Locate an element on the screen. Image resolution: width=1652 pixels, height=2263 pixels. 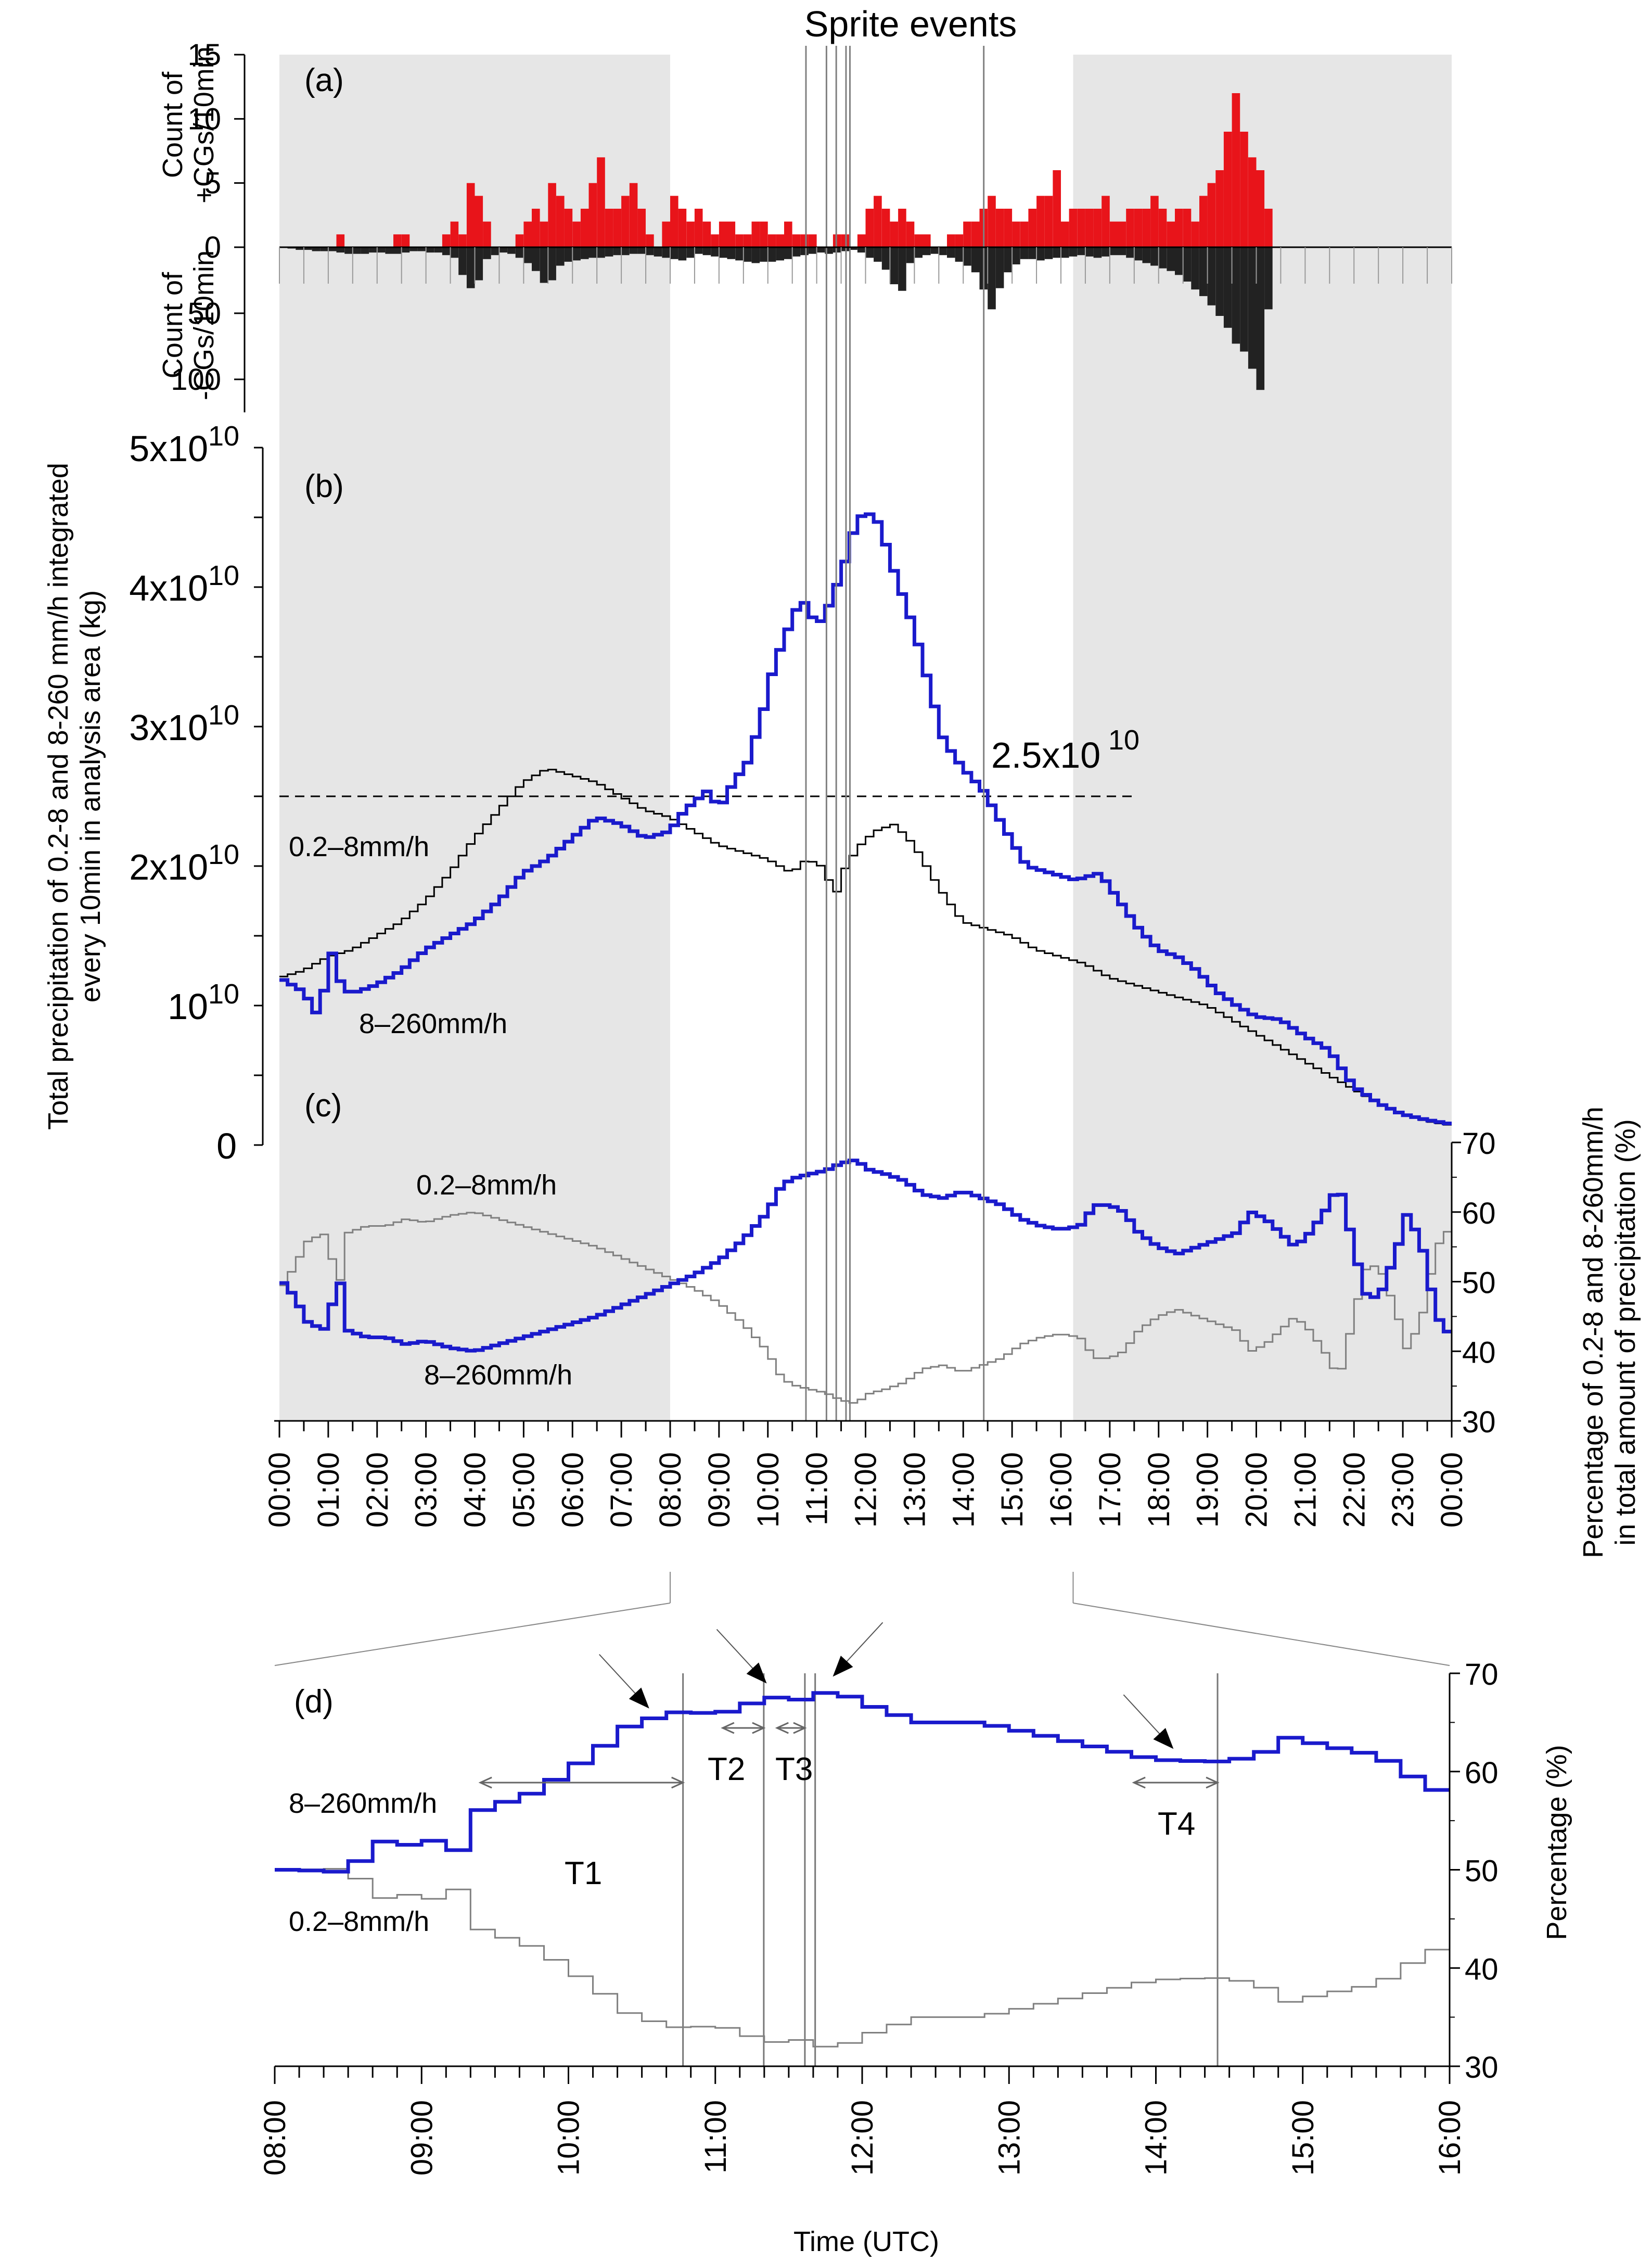
panel-c-y-tick-label: 40 is located at coordinates (1479, 1352).